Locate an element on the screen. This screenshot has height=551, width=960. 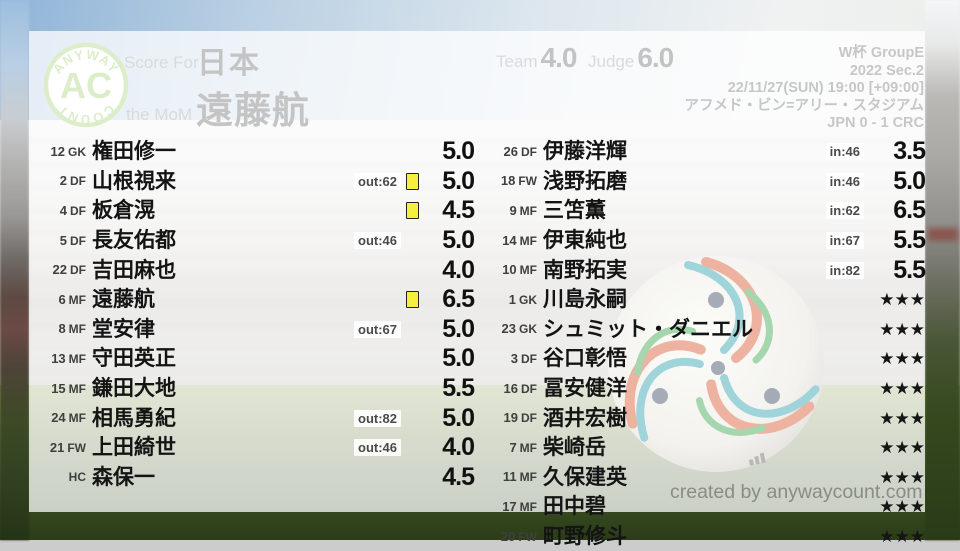
player-number-position: 24 MF is located at coordinates (61, 418).